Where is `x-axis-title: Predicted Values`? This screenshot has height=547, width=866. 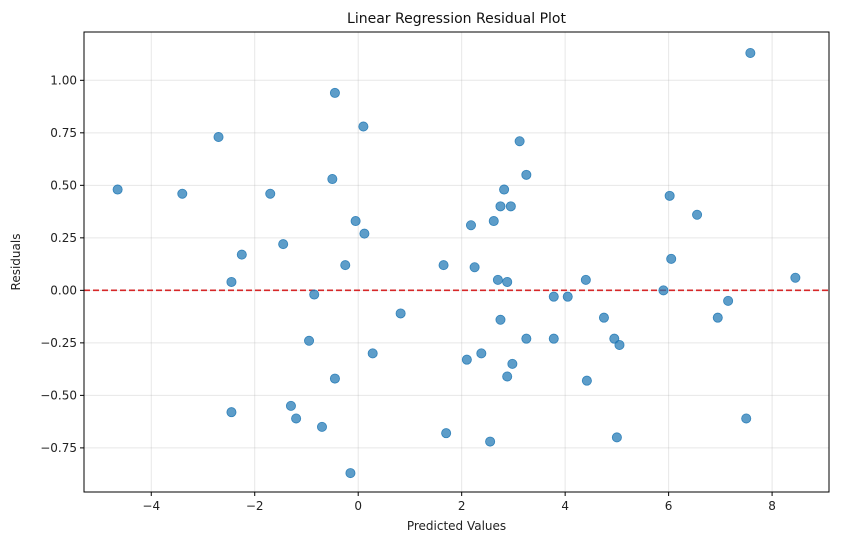 x-axis-title: Predicted Values is located at coordinates (456, 526).